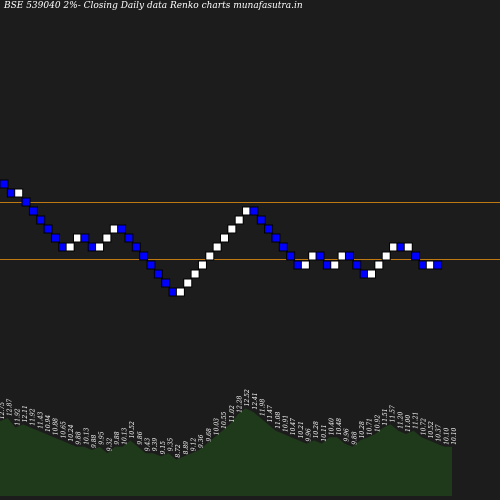 The image size is (500, 500). Describe the element at coordinates (240, 403) in the screenshot. I see `volume-label: 12.28` at that location.